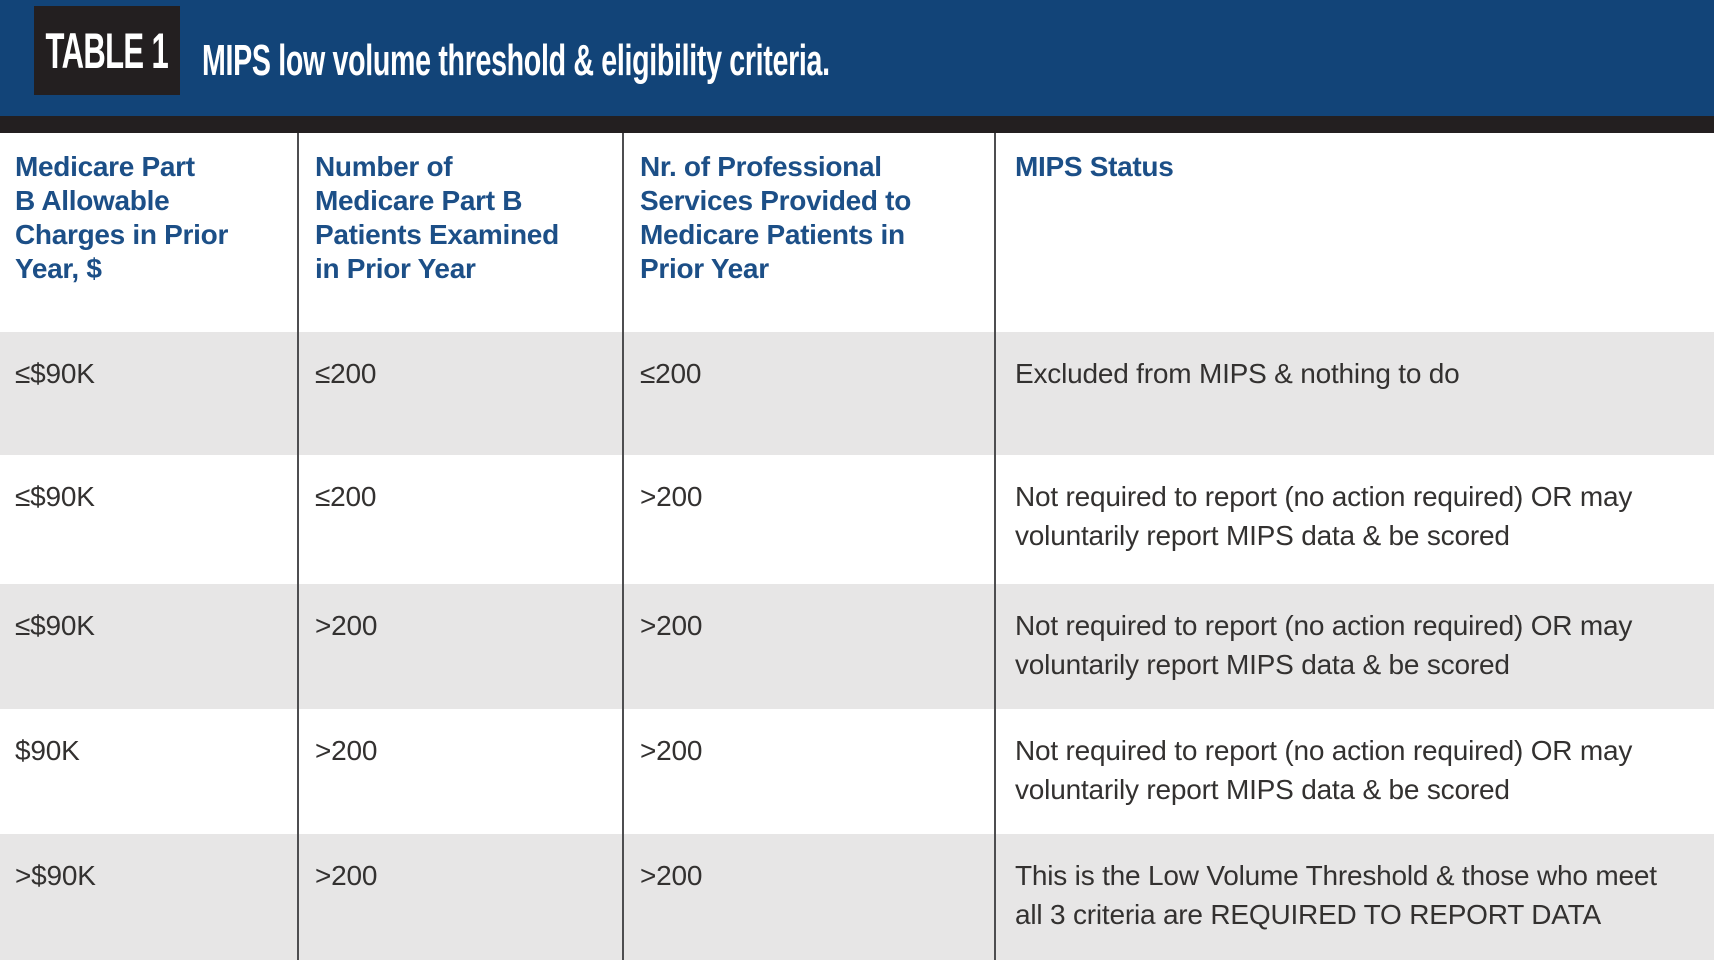 Image resolution: width=1714 pixels, height=960 pixels. I want to click on table-cell-charges: >$90K, so click(149, 897).